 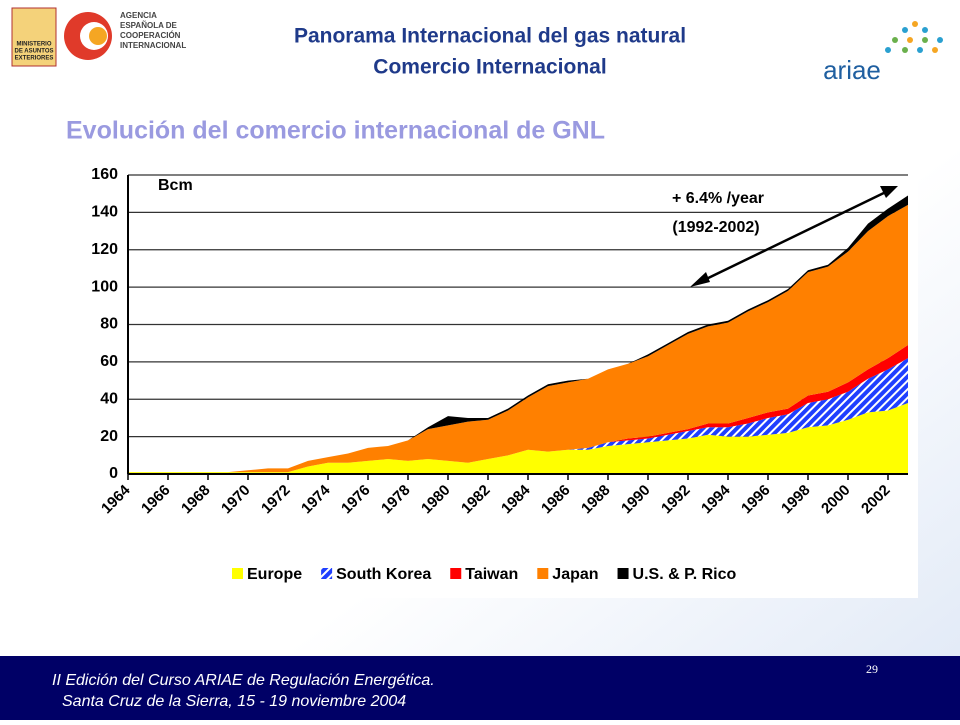 What do you see at coordinates (104, 286) in the screenshot?
I see `y-tick-label: 100` at bounding box center [104, 286].